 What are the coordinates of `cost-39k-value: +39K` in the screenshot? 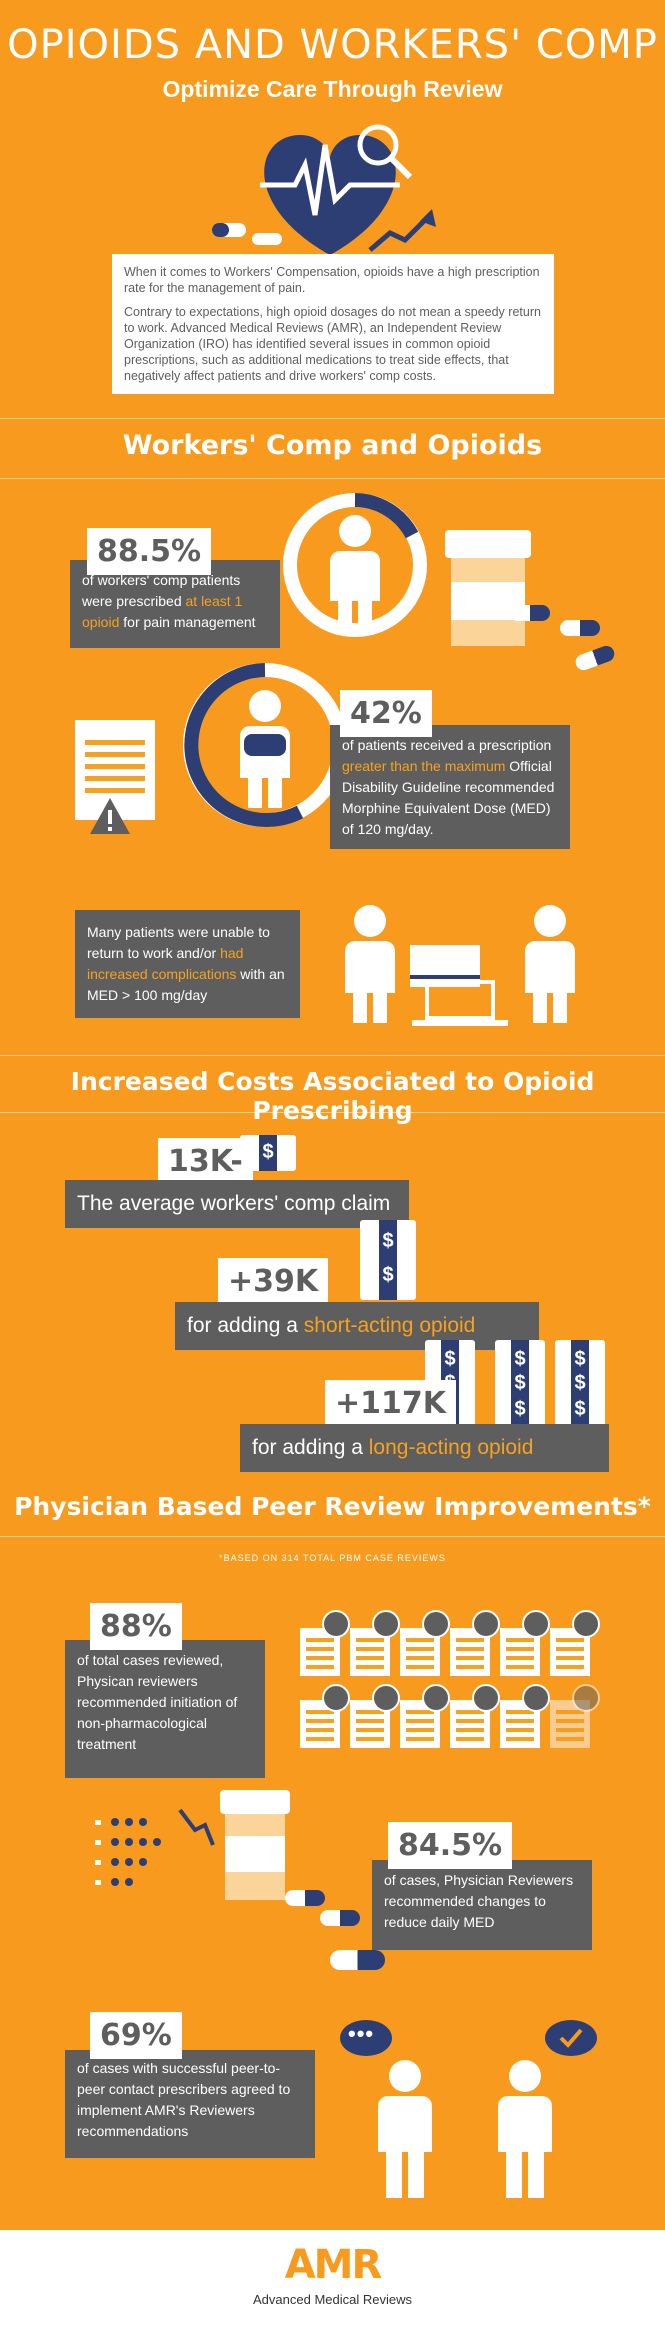 It's located at (273, 1281).